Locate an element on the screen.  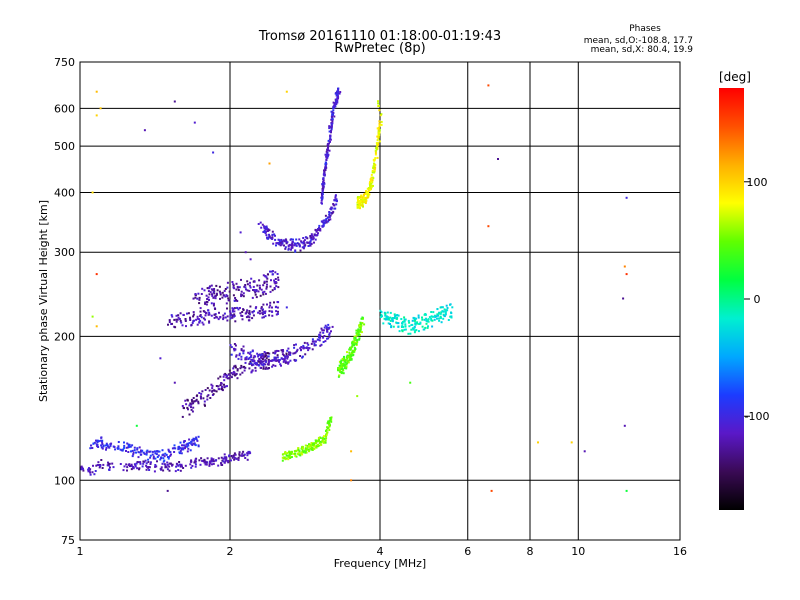
x-tick-label: 8 is located at coordinates (530, 551).